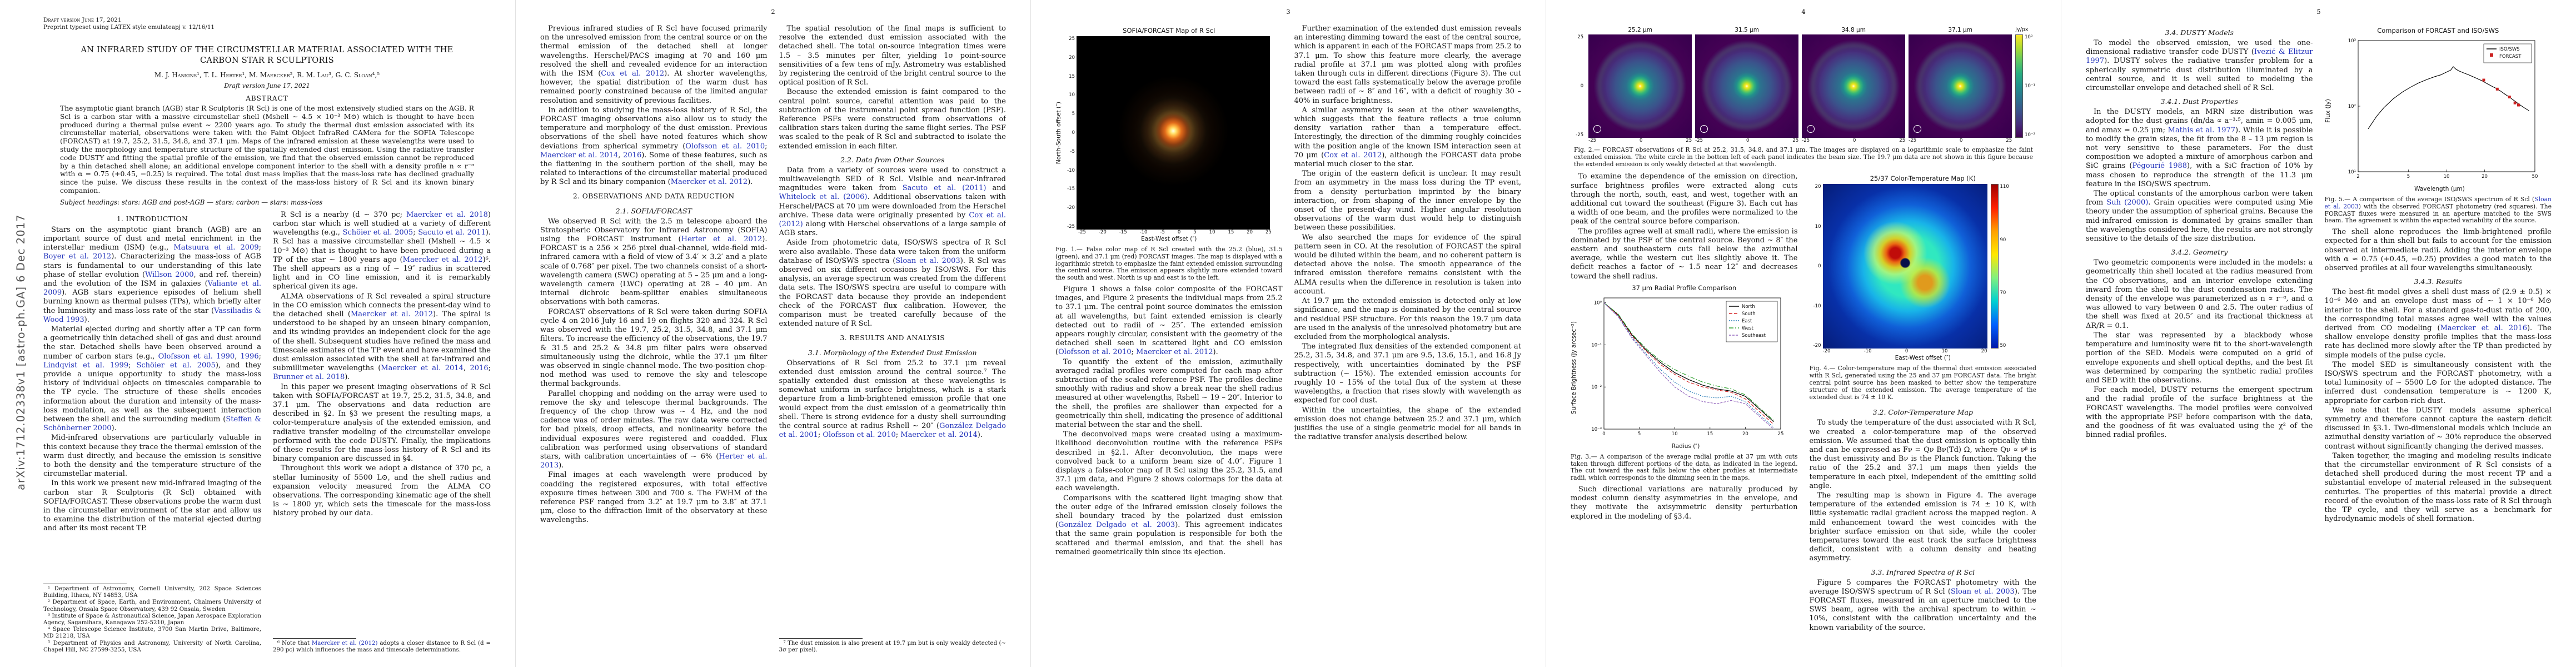 Image resolution: width=2576 pixels, height=667 pixels. I want to click on fig1-x-ticks: -25 -20 -15 -10 -5 0 5 10 15 20 25, so click(1175, 232).